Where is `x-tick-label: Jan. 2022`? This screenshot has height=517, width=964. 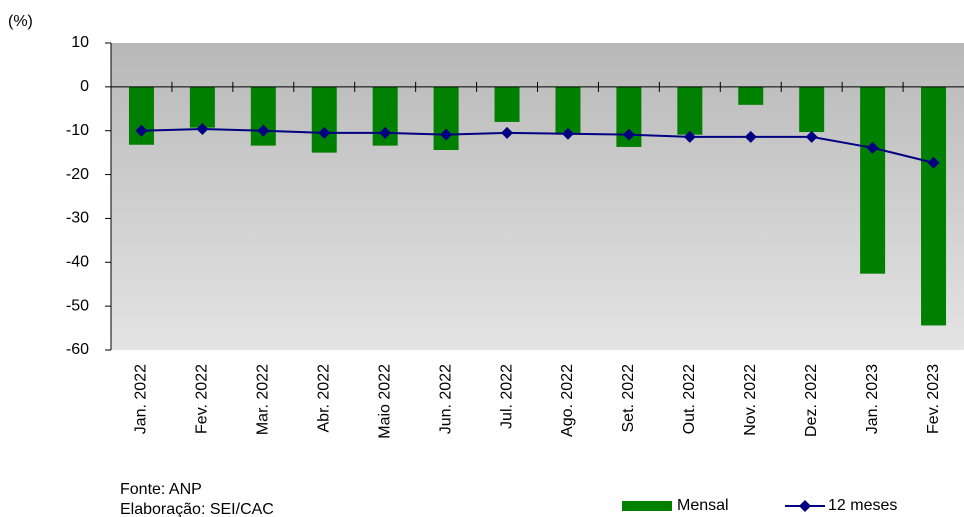 x-tick-label: Jan. 2022 is located at coordinates (141, 399).